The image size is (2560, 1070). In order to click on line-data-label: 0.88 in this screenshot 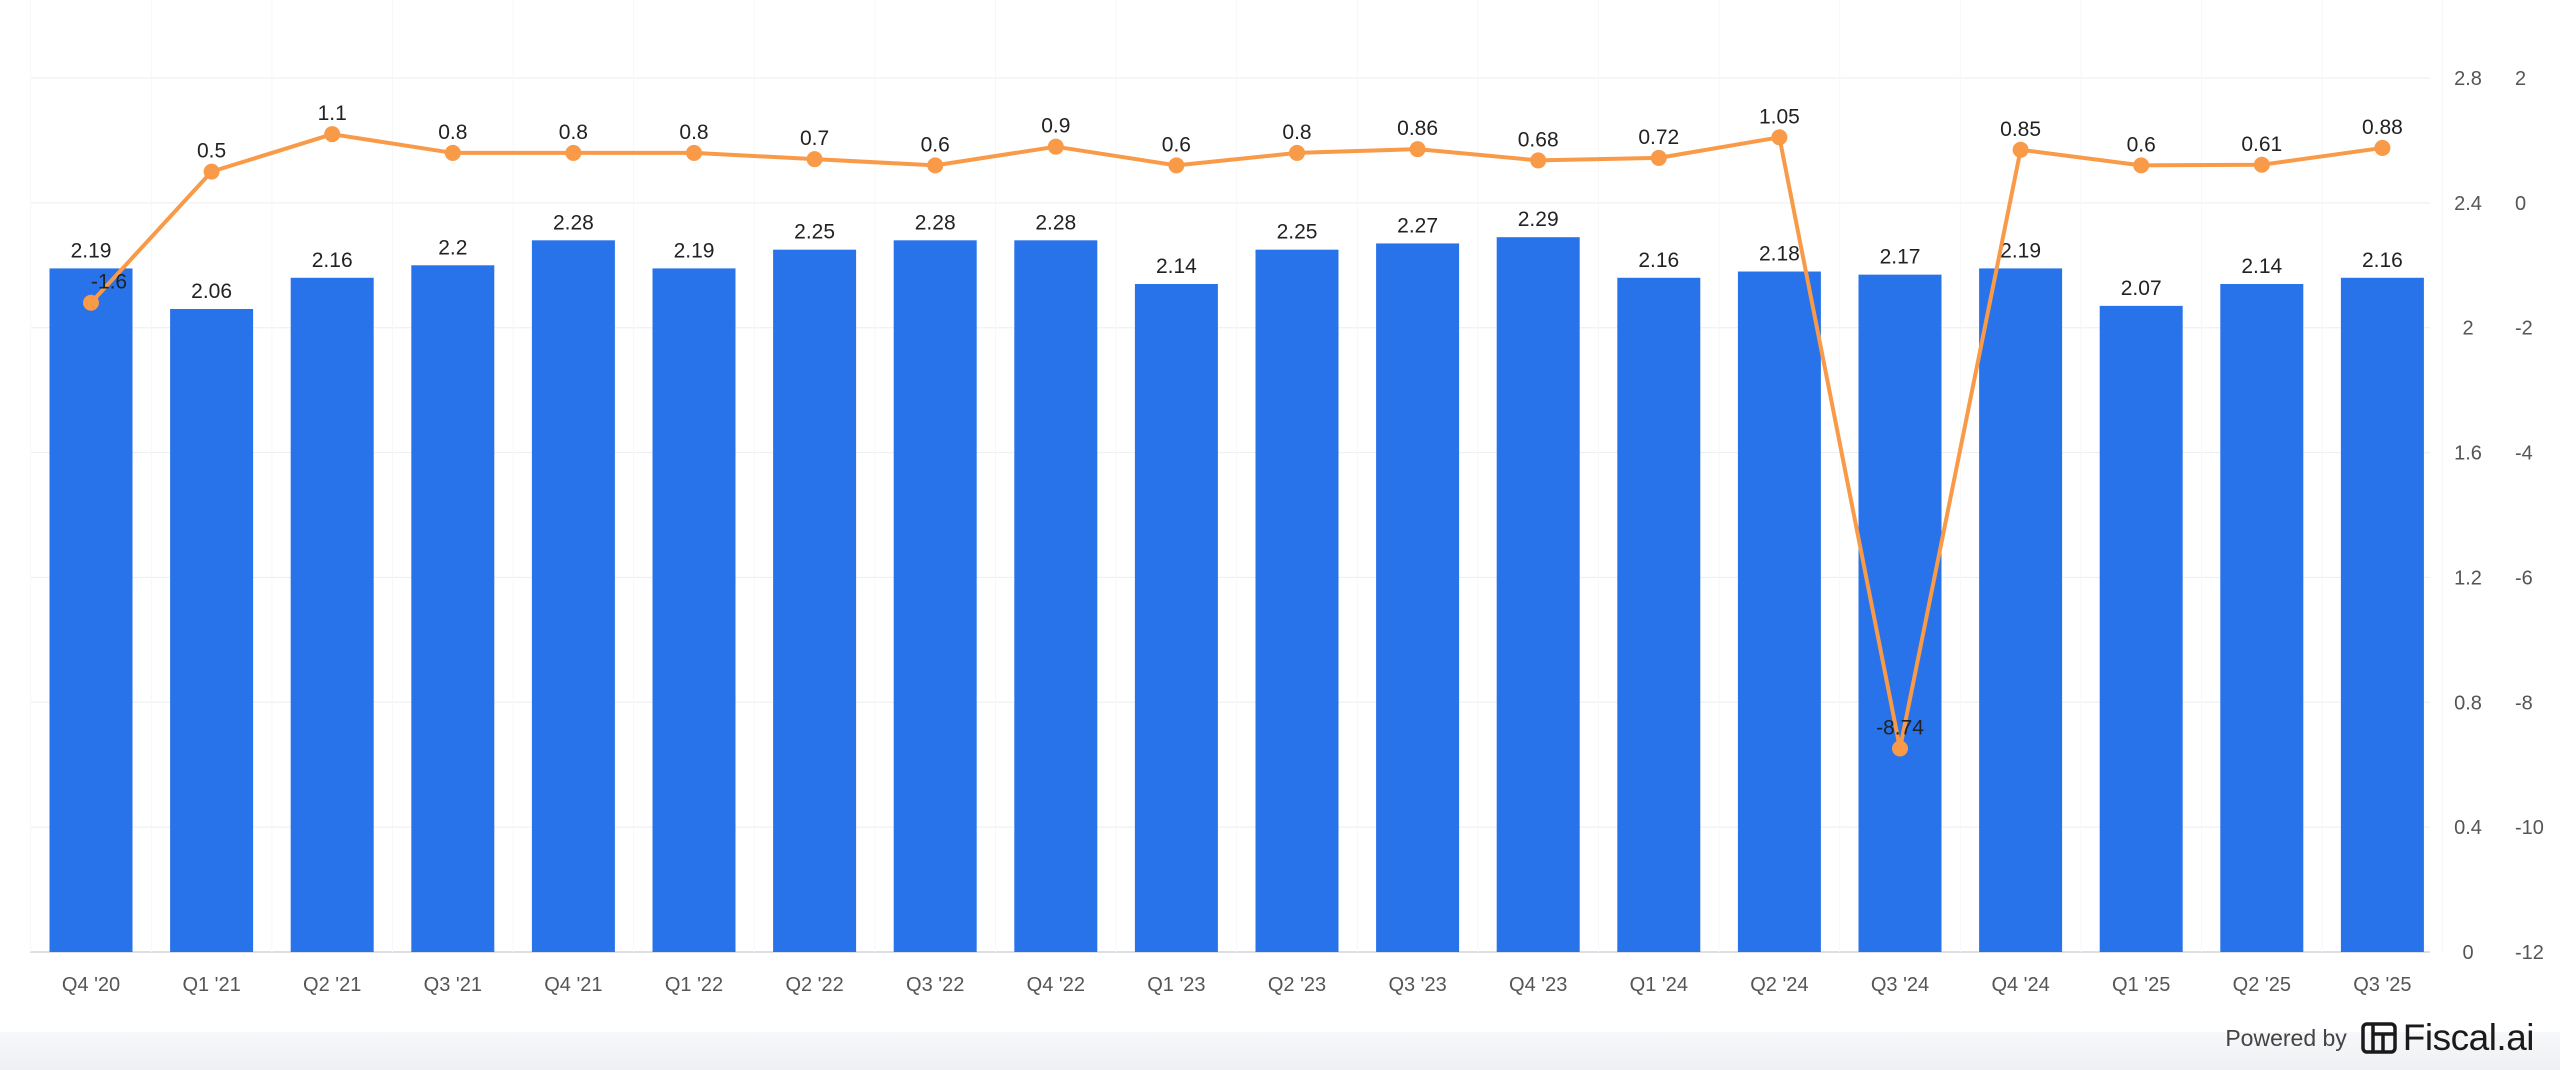, I will do `click(2382, 127)`.